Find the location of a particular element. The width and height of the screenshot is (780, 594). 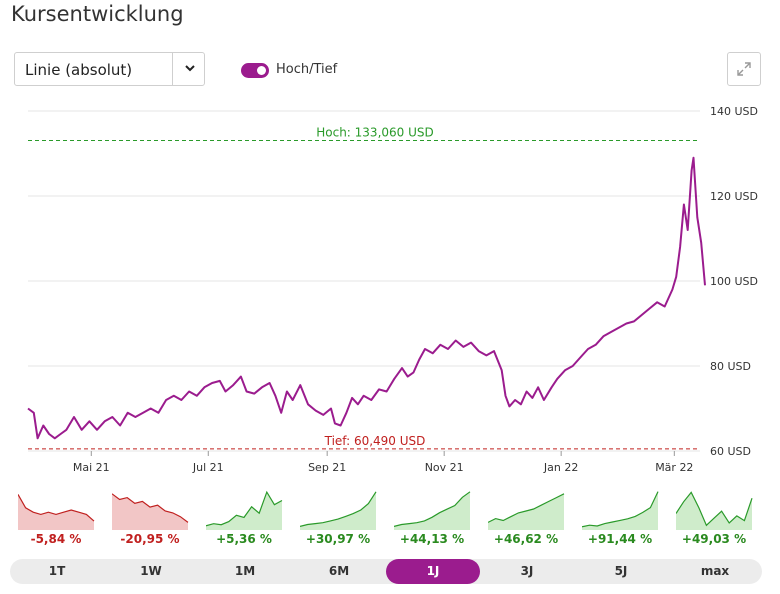

range-button-1t: 1T is located at coordinates (57, 571).